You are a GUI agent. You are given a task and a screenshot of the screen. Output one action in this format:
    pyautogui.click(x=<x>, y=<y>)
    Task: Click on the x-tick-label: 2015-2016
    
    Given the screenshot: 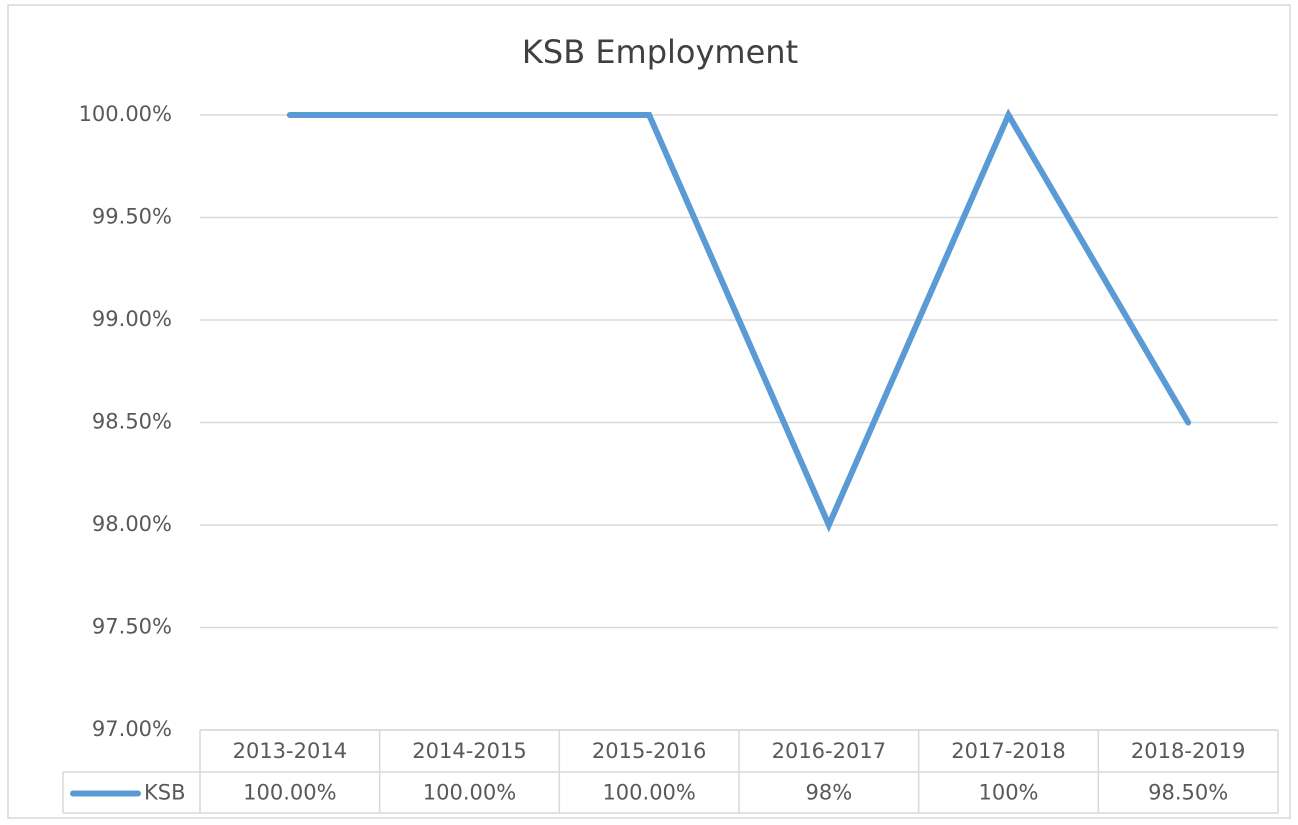 What is the action you would take?
    pyautogui.click(x=649, y=751)
    